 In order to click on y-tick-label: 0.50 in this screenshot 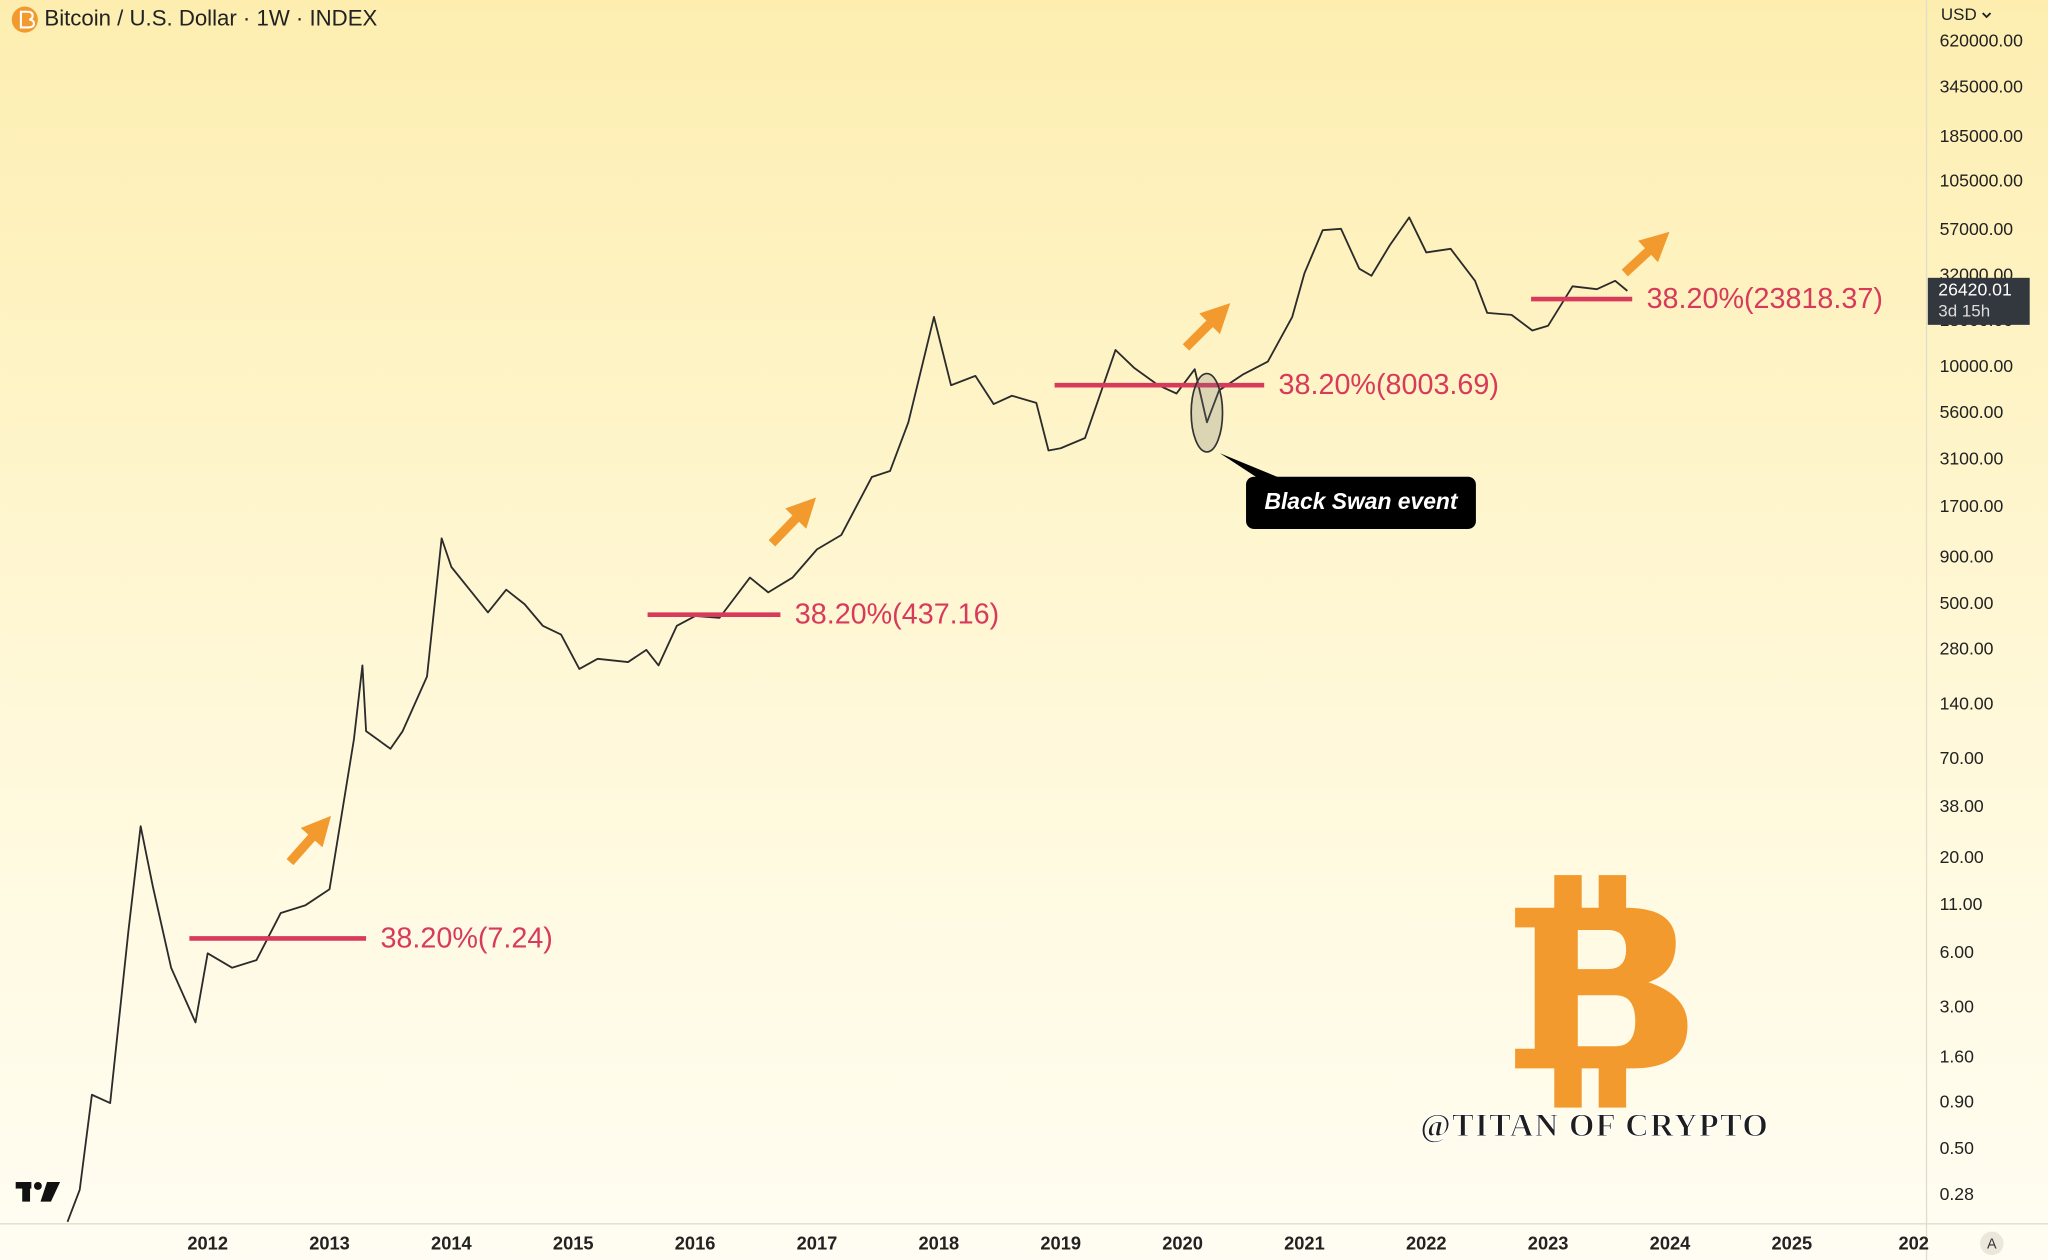, I will do `click(1957, 1148)`.